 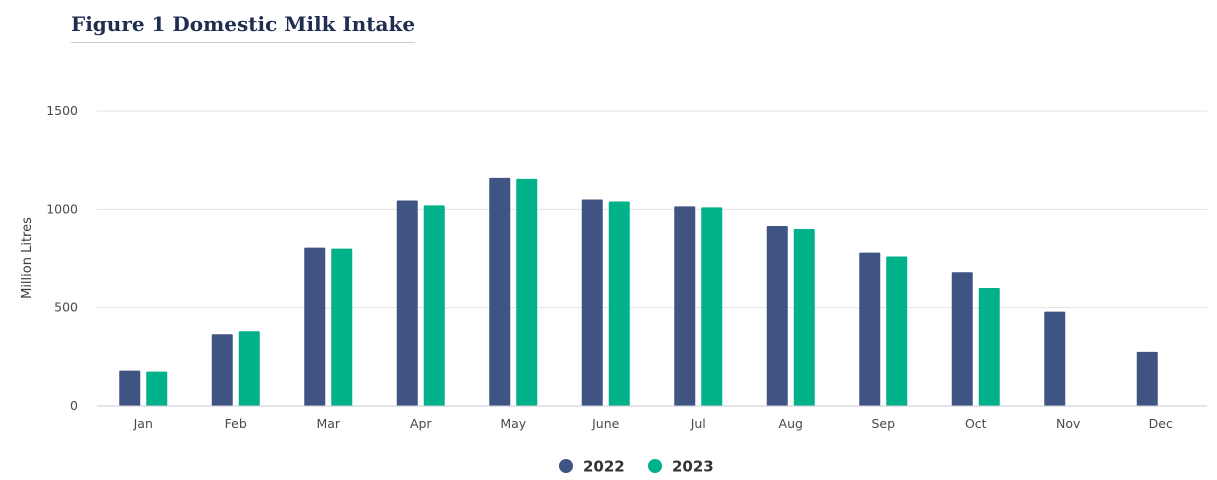 I want to click on bar-2023-apr, so click(x=434, y=305).